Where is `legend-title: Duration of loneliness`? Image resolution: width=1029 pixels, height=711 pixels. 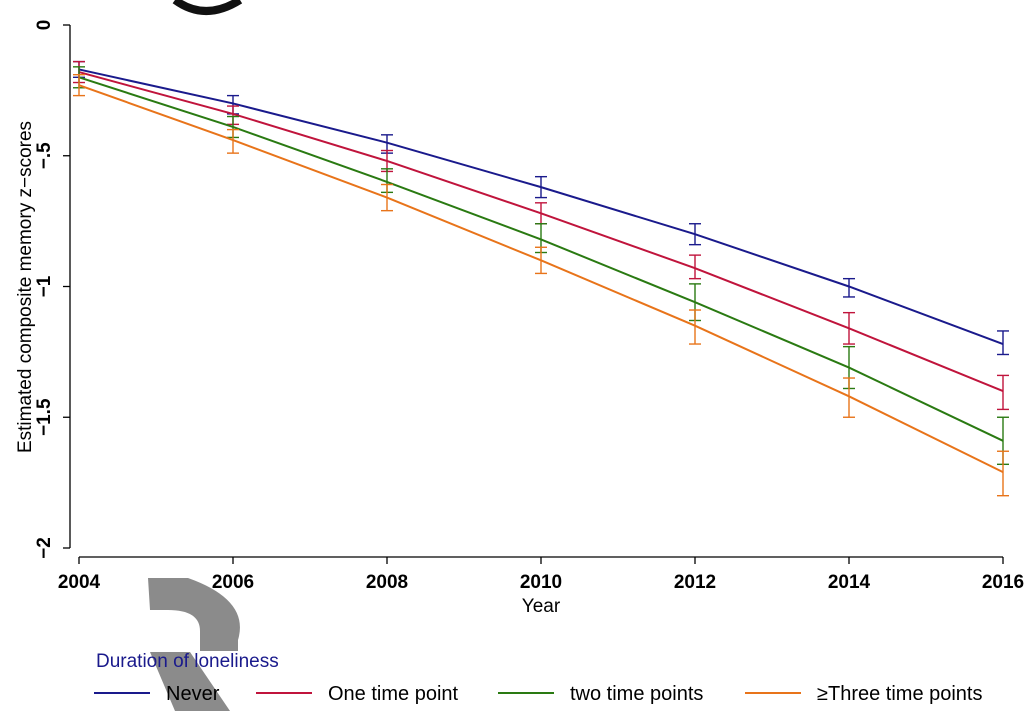 legend-title: Duration of loneliness is located at coordinates (187, 661).